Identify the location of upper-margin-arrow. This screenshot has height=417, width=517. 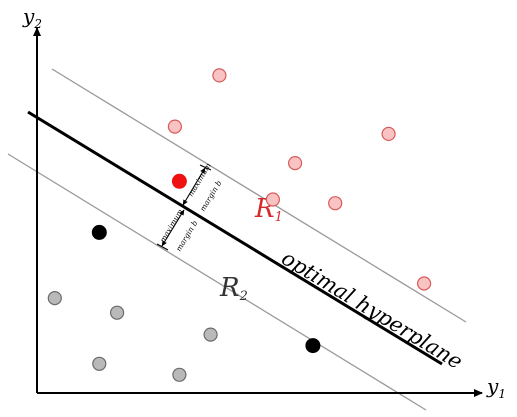
(194, 186).